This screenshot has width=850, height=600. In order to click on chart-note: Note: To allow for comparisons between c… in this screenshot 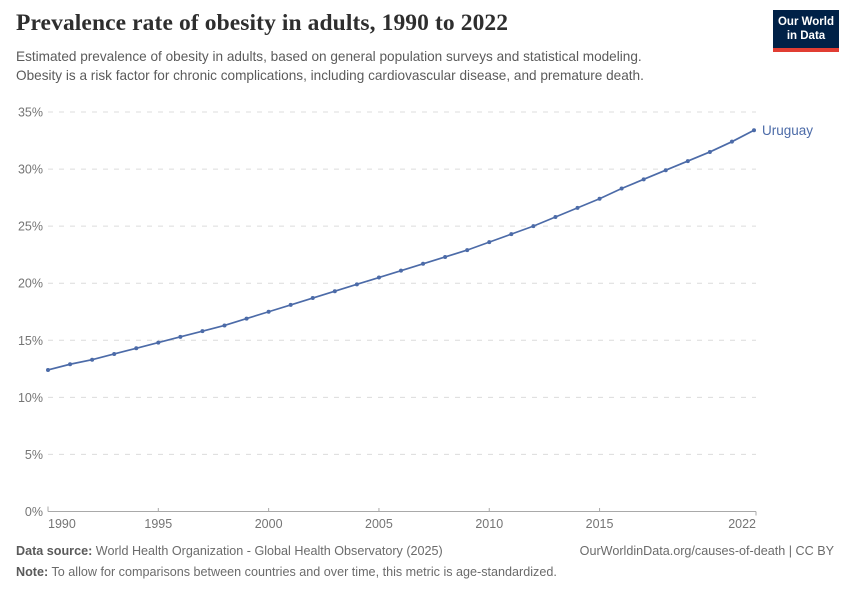, I will do `click(286, 572)`.